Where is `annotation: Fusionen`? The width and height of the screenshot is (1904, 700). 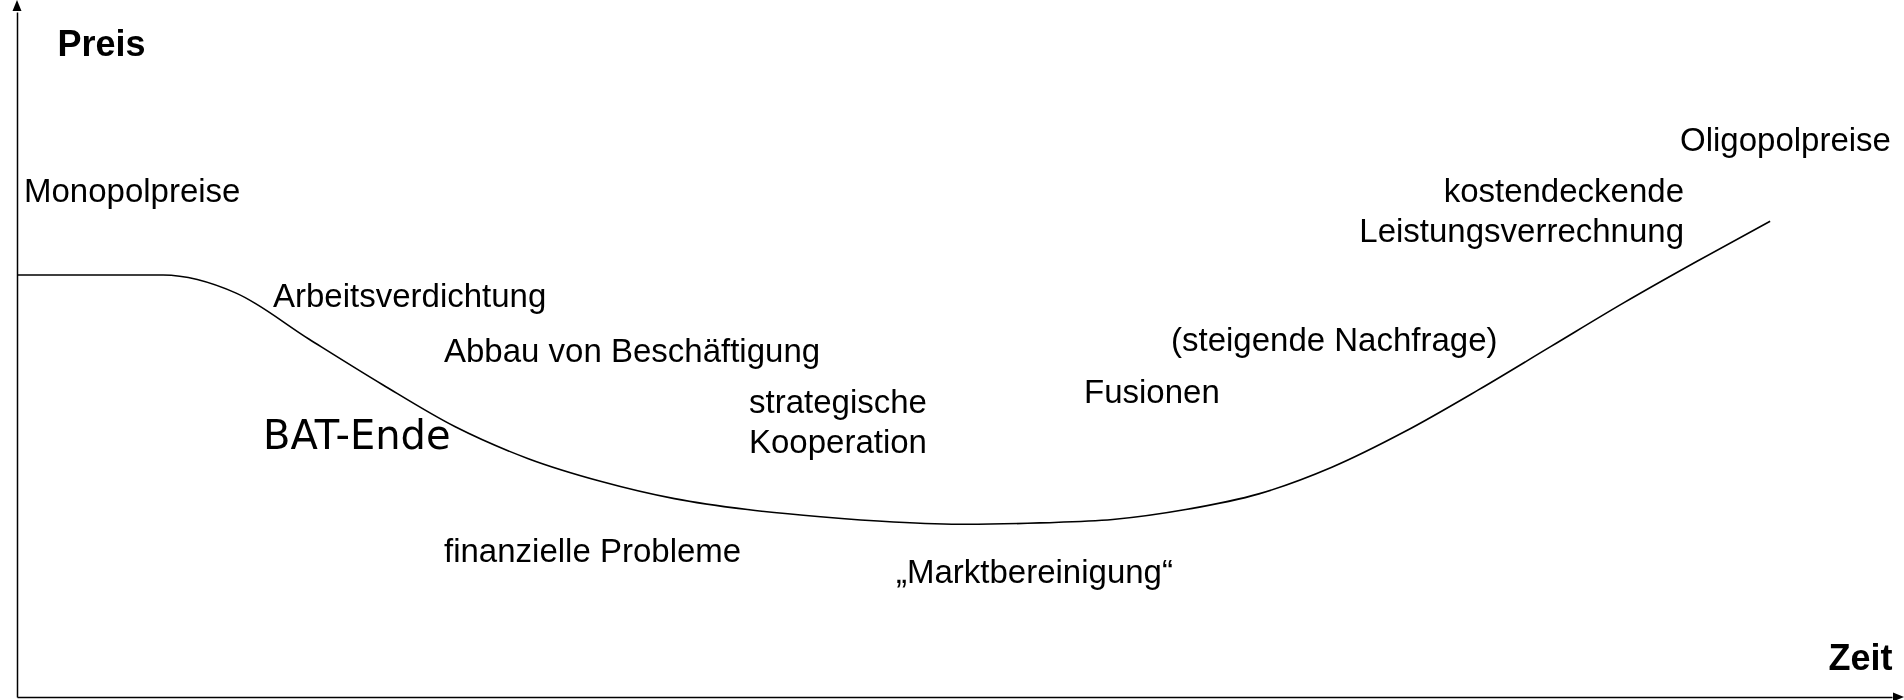
annotation: Fusionen is located at coordinates (1152, 391).